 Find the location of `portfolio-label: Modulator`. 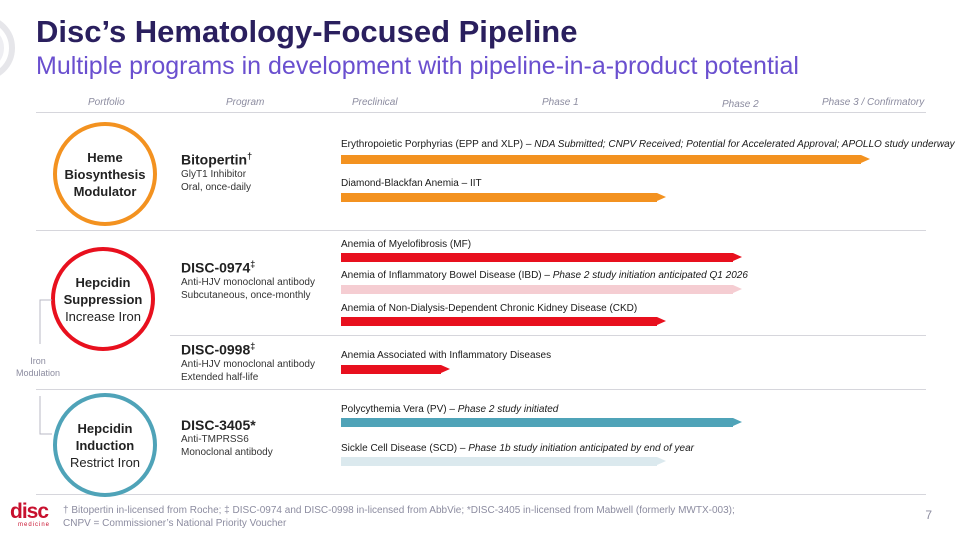

portfolio-label: Modulator is located at coordinates (105, 191).